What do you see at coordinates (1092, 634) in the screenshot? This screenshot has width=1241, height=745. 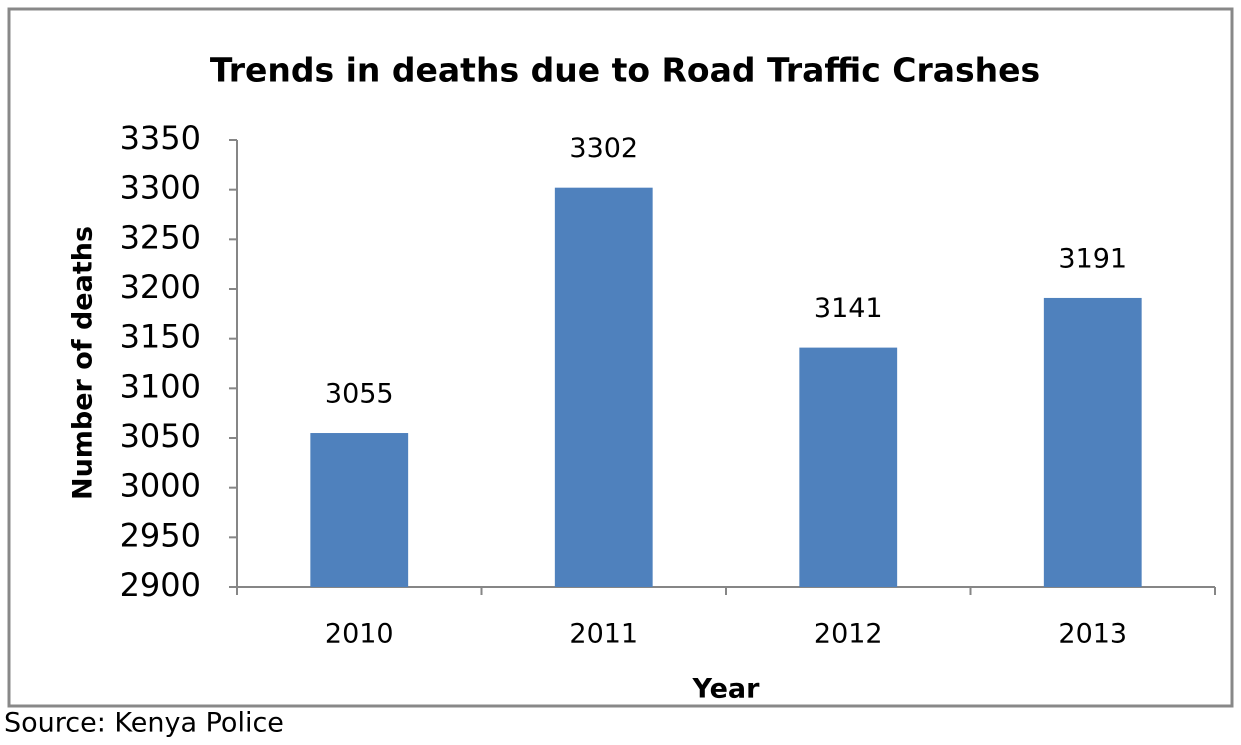 I see `x-tick-label: 2013` at bounding box center [1092, 634].